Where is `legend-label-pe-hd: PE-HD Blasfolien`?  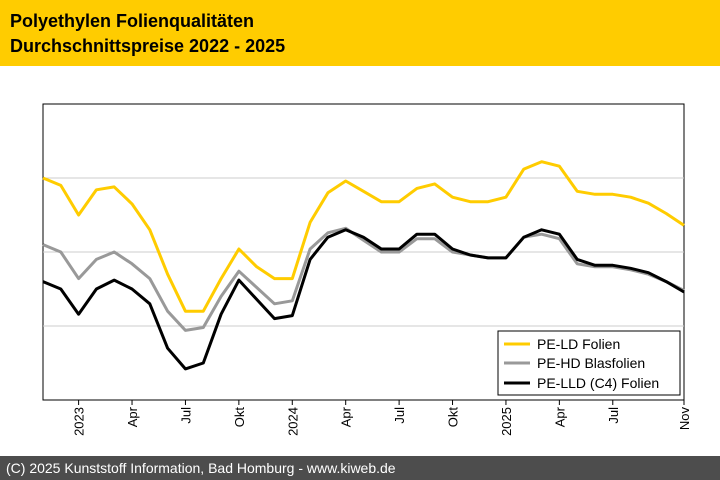 legend-label-pe-hd: PE-HD Blasfolien is located at coordinates (591, 363).